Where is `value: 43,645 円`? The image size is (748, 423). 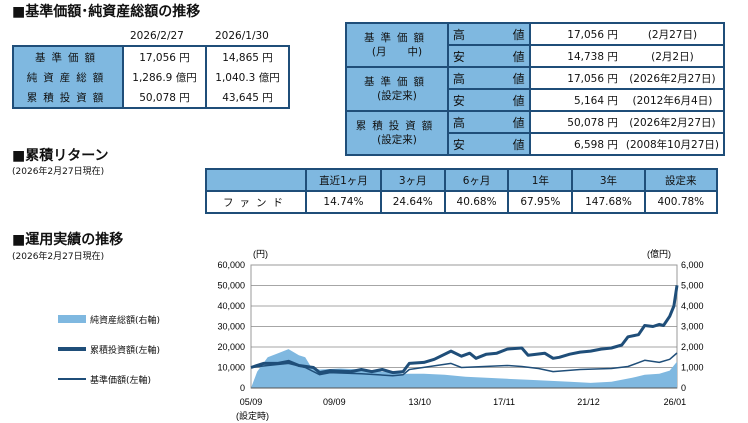 value: 43,645 円 is located at coordinates (247, 97).